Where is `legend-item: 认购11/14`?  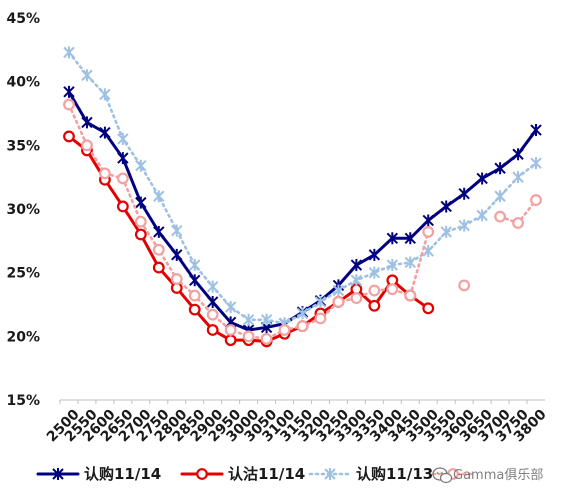 legend-item: 认购11/14 is located at coordinates (98, 474).